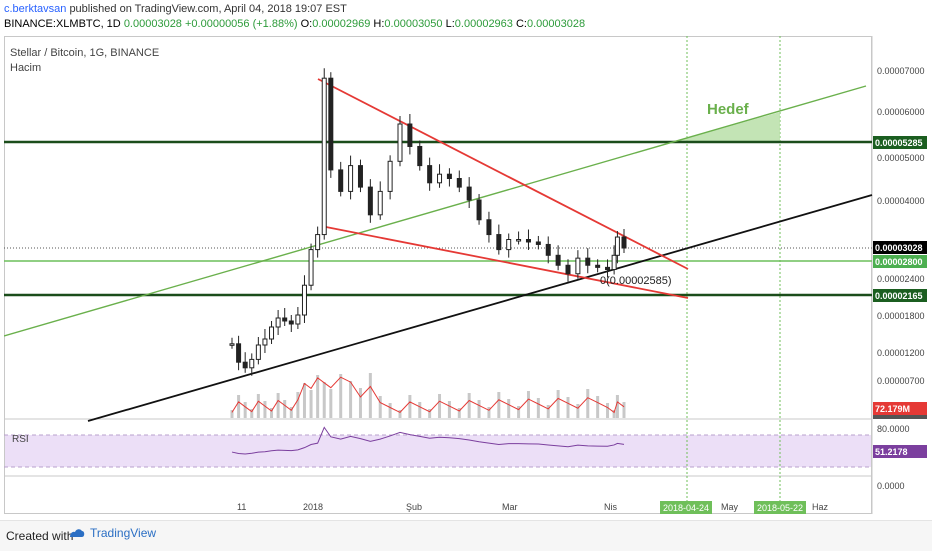 This screenshot has width=932, height=551. Describe the element at coordinates (556, 24) in the screenshot. I see `close-value: 0.00003028` at that location.